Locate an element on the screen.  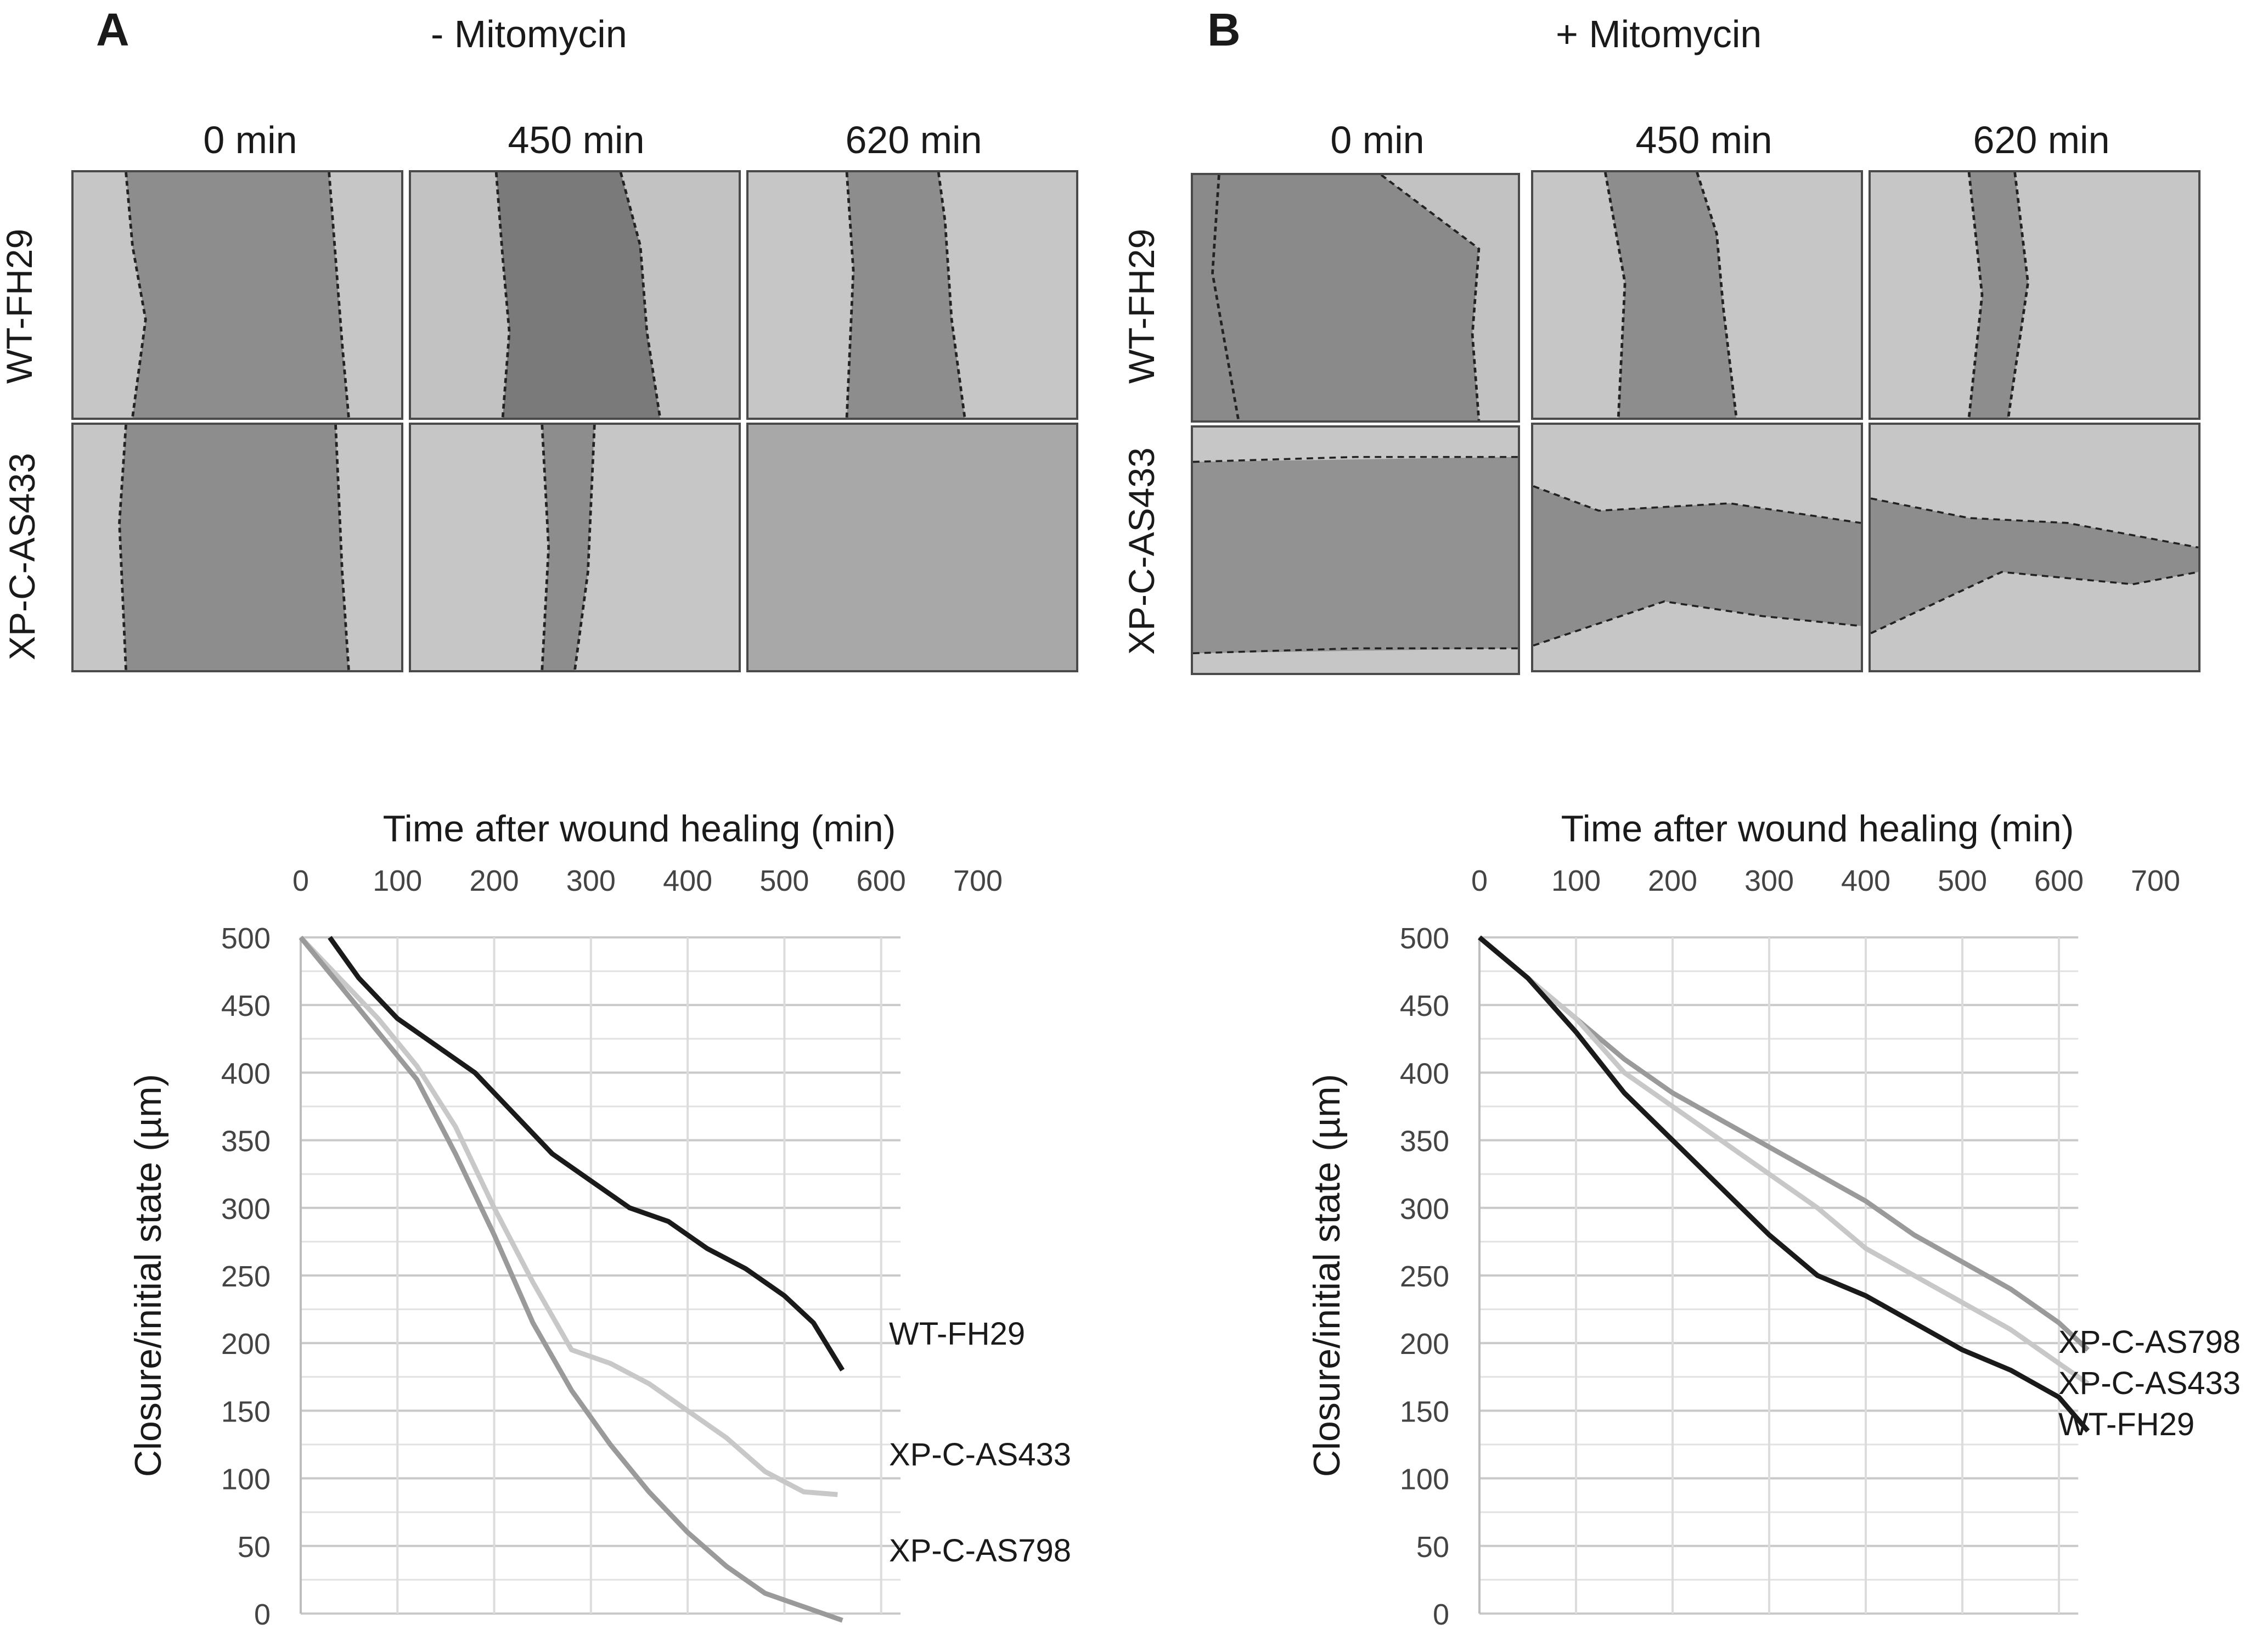
panel-a-row-wt: WT-FH29 is located at coordinates (20, 306).